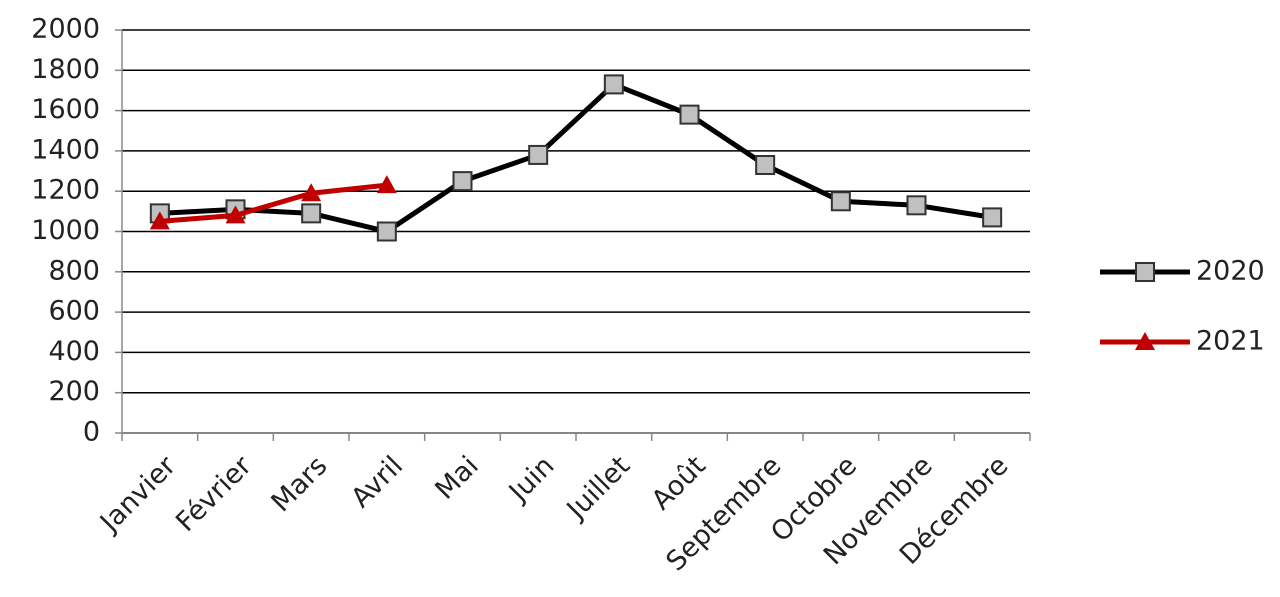 This screenshot has height=597, width=1280. I want to click on y-tick-label: 1000, so click(65, 230).